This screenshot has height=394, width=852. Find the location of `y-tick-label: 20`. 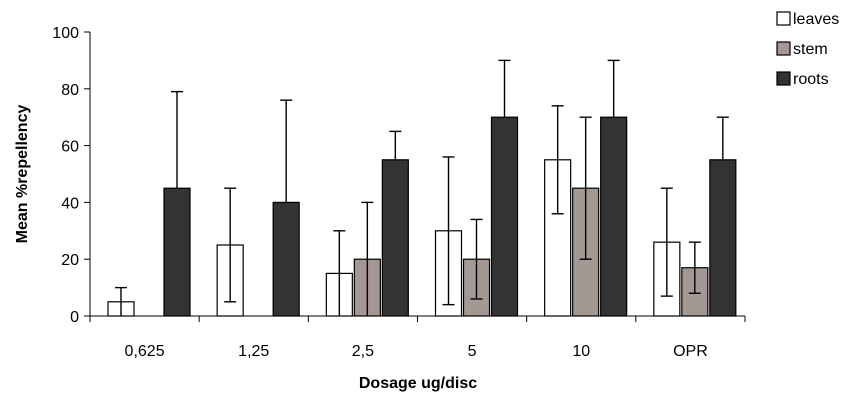

y-tick-label: 20 is located at coordinates (70, 260).